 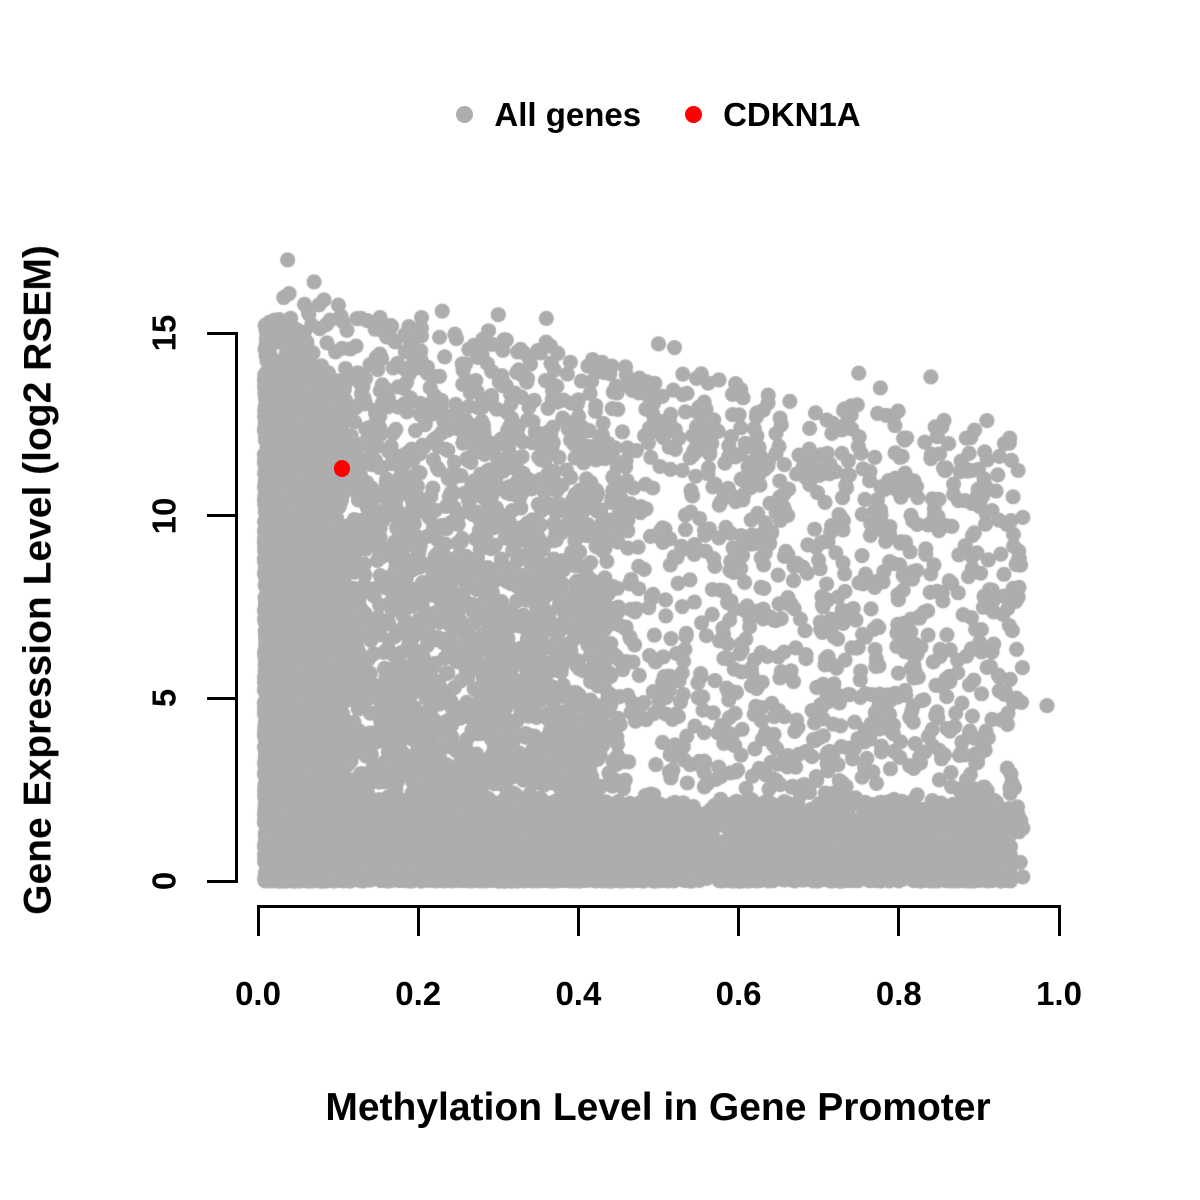 What do you see at coordinates (658, 906) in the screenshot?
I see `x-axis-line` at bounding box center [658, 906].